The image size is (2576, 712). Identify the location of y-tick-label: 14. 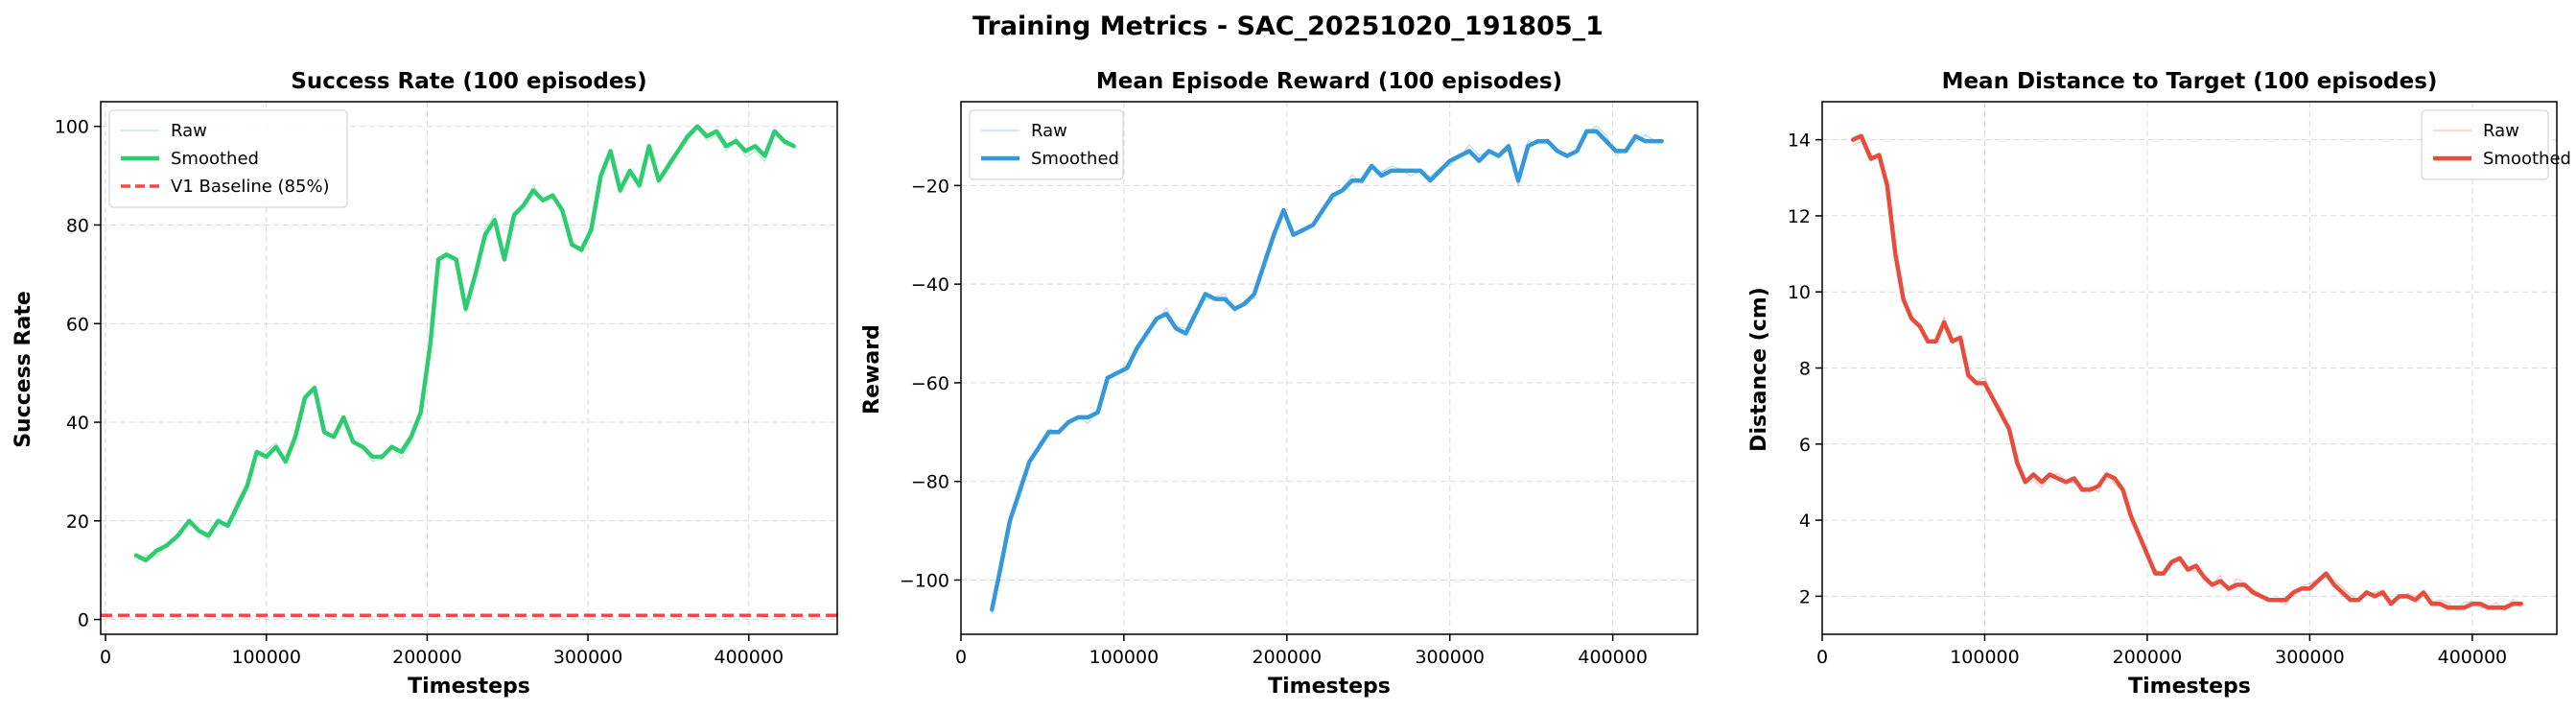
(1799, 141).